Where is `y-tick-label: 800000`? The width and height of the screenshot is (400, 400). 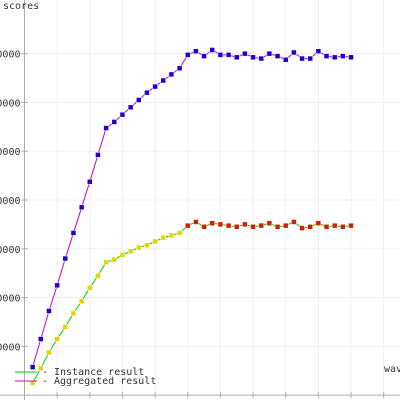 y-tick-label: 800000 is located at coordinates (10, 201).